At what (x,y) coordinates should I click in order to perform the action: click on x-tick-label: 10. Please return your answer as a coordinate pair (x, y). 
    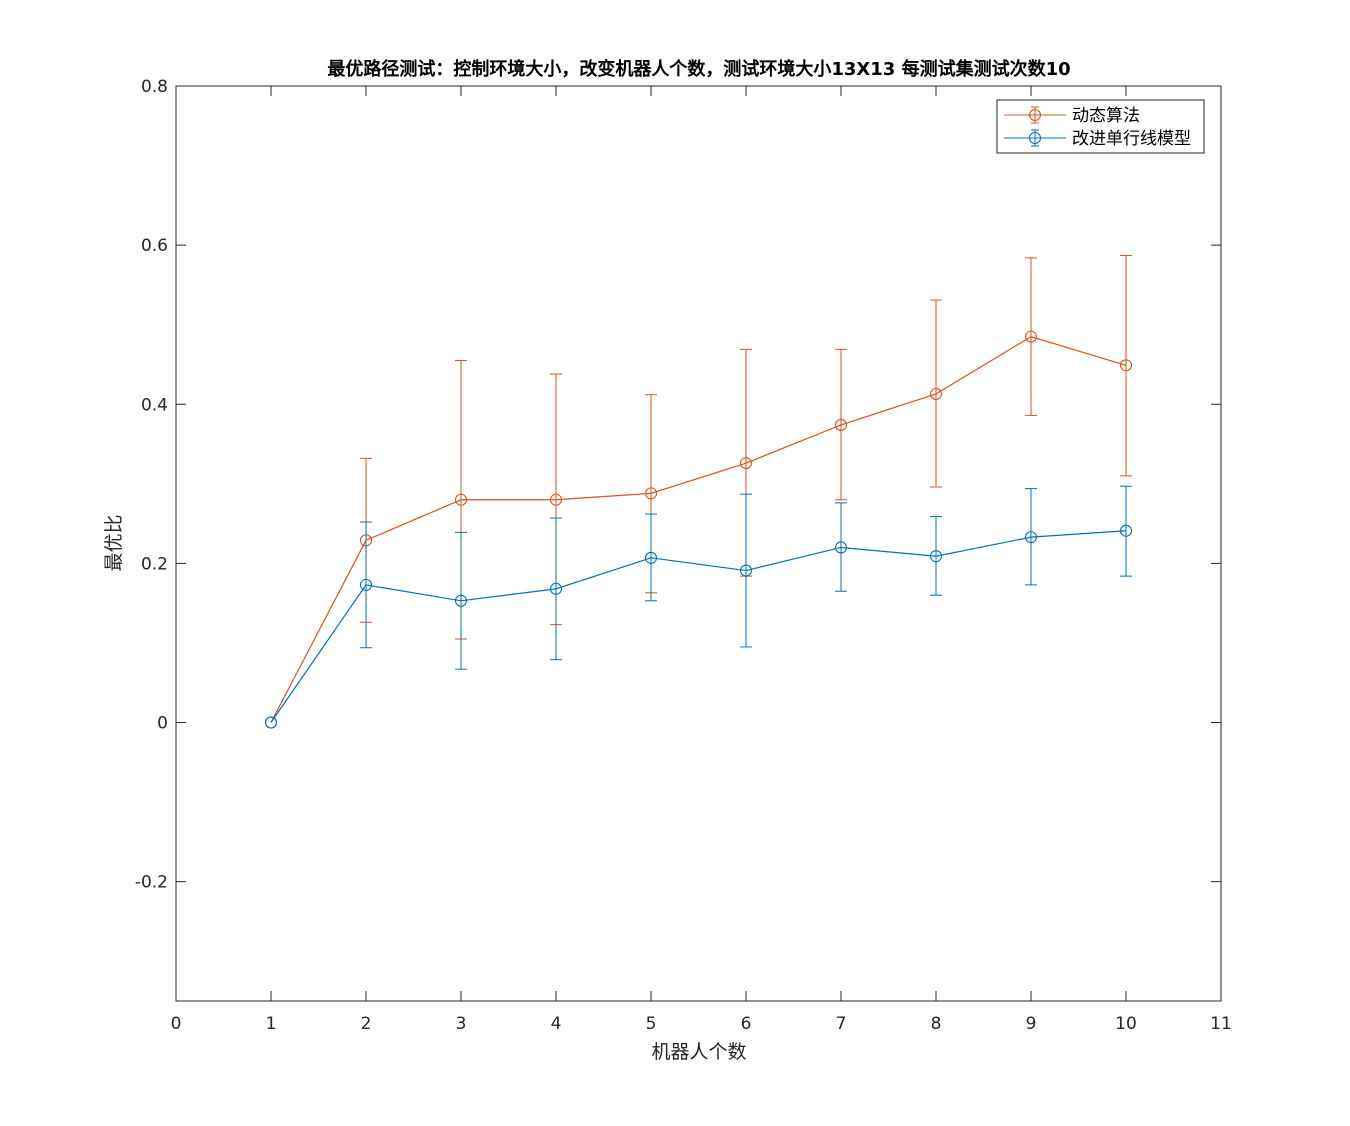
    Looking at the image, I should click on (1126, 1024).